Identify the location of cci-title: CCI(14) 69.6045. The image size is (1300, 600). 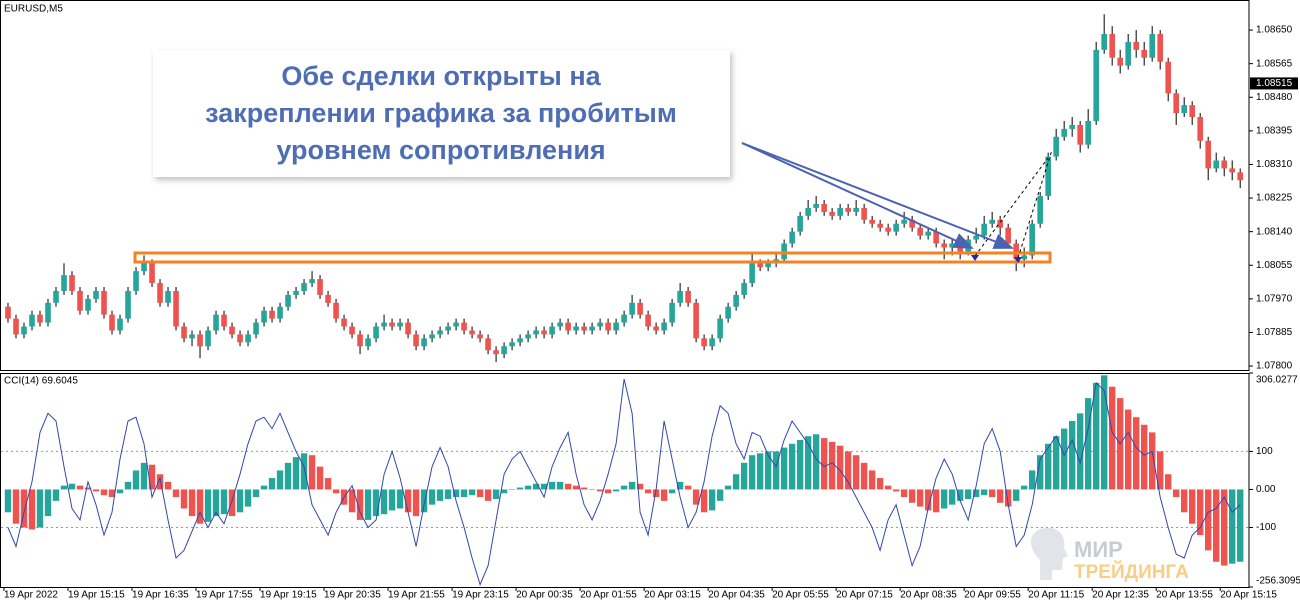
(41, 381).